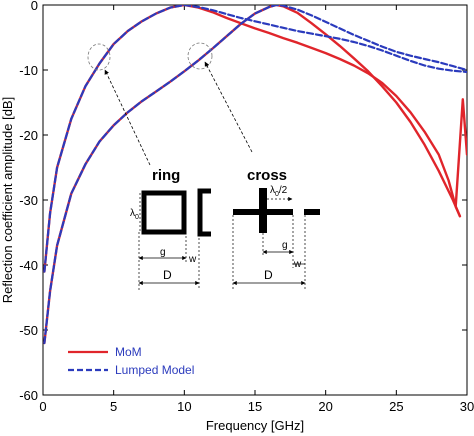 This screenshot has width=474, height=436. Describe the element at coordinates (285, 245) in the screenshot. I see `cross-g-label: g` at that location.